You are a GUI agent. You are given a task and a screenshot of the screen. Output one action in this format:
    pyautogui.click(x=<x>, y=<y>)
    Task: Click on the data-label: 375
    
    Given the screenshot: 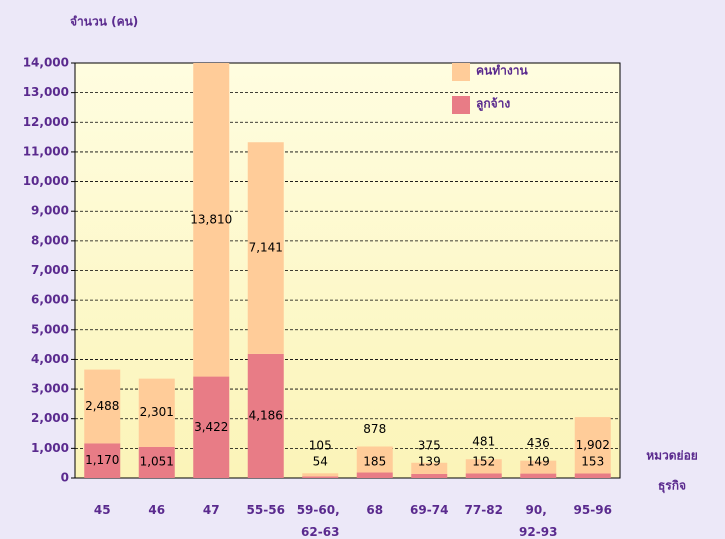 What is the action you would take?
    pyautogui.click(x=429, y=445)
    